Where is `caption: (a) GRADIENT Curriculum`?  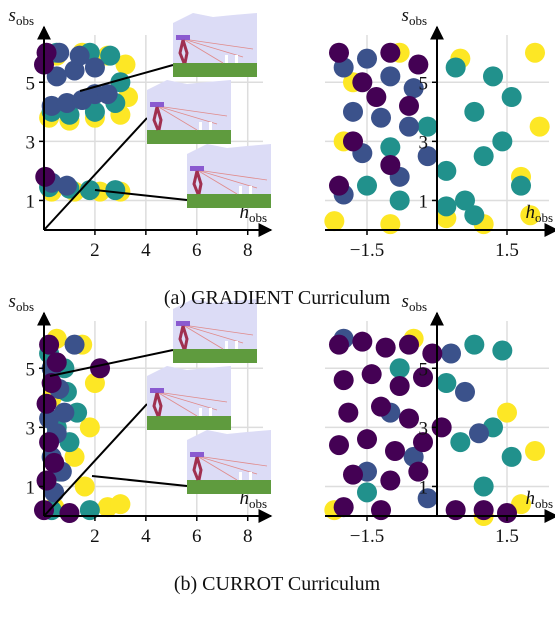 caption: (a) GRADIENT Curriculum is located at coordinates (277, 298).